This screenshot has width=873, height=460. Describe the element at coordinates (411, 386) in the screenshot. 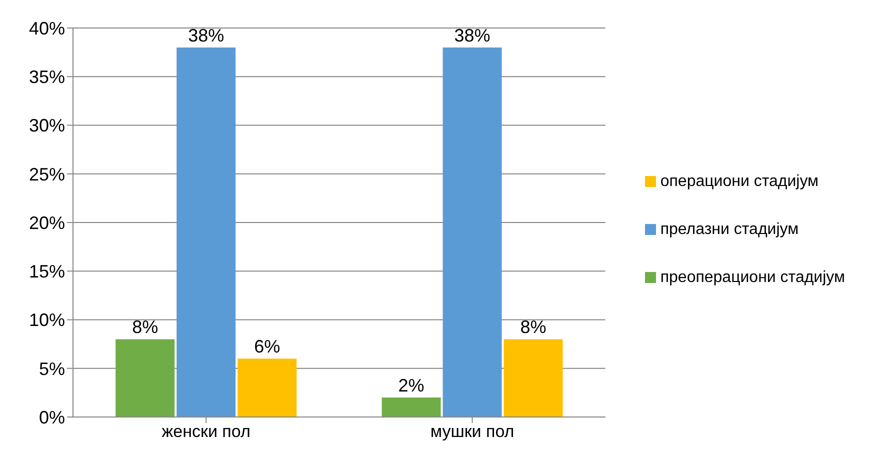

I see `data-label: 2%` at that location.